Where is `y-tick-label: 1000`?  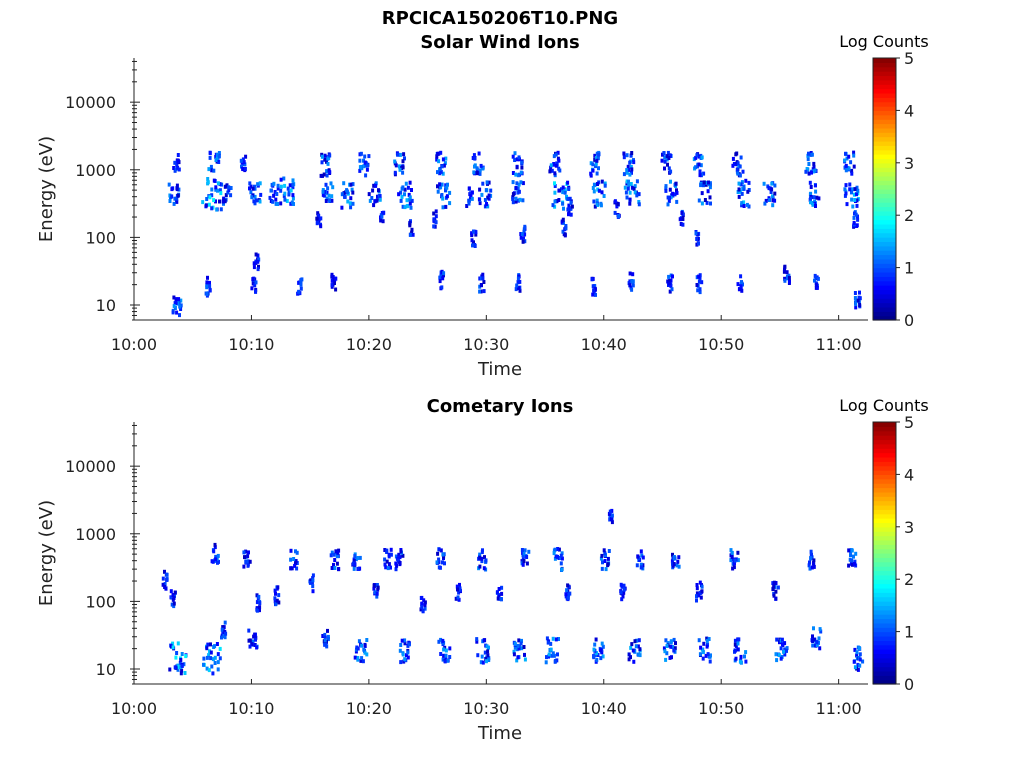 y-tick-label: 1000 is located at coordinates (95, 170).